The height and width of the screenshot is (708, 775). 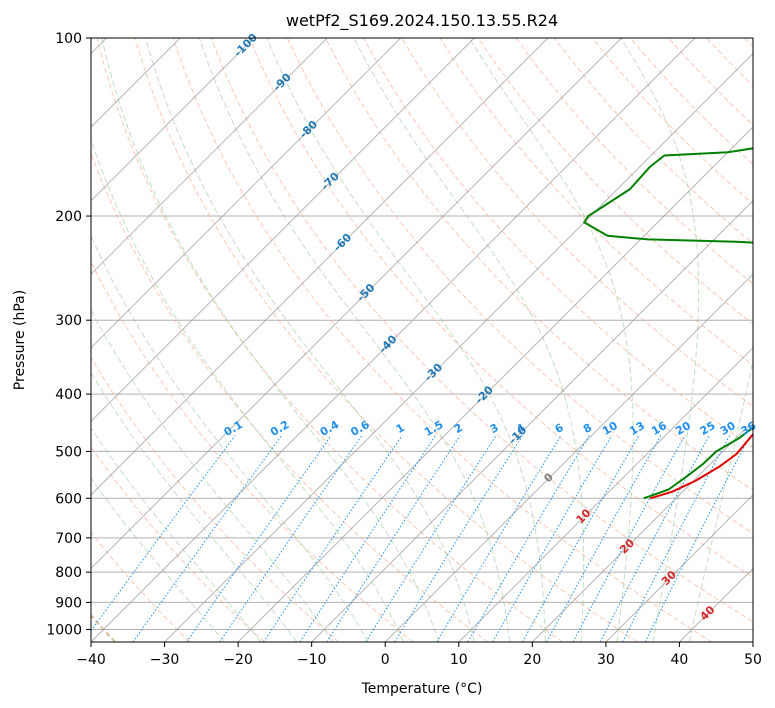 I want to click on chart-title: wetPf2_S169.2024.150.13.55.R24, so click(x=422, y=21).